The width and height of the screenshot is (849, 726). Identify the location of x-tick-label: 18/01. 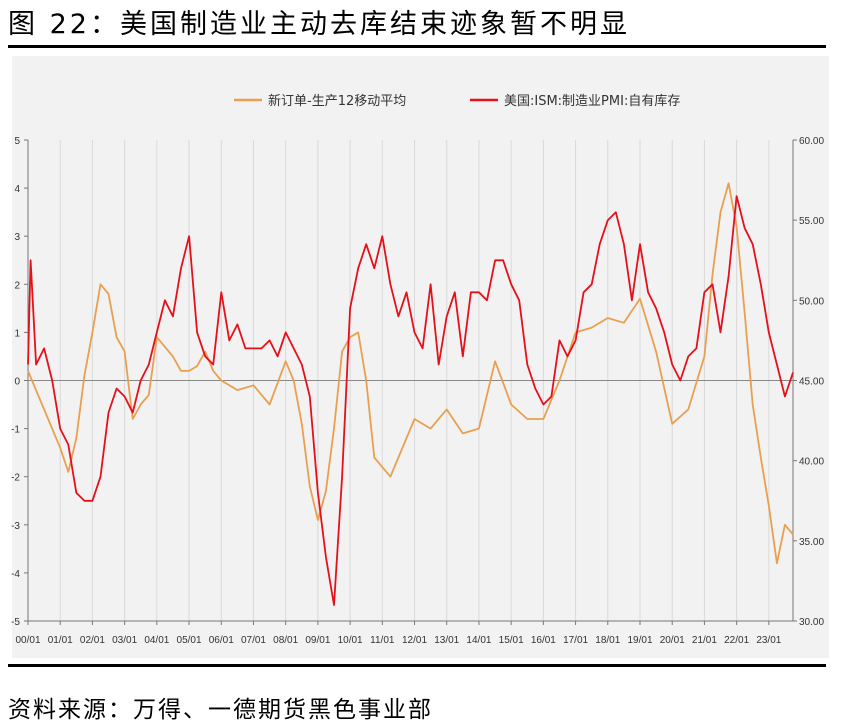
(607, 640).